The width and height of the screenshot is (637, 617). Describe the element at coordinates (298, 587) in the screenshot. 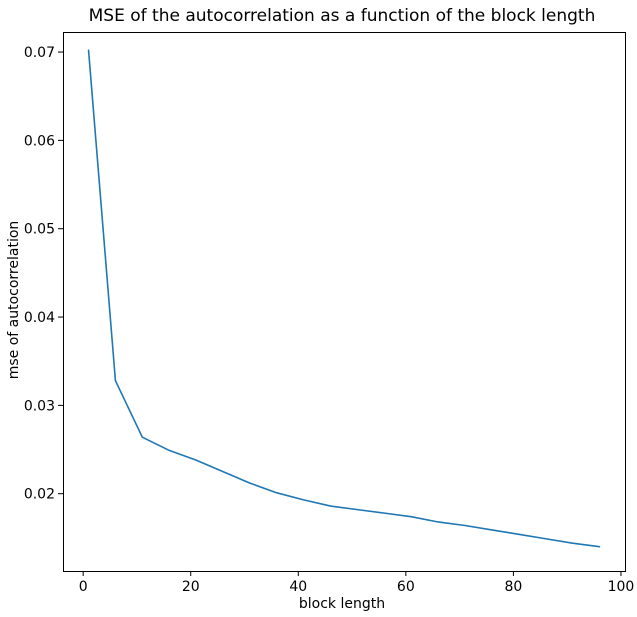

I see `x-tick-label: 40` at that location.